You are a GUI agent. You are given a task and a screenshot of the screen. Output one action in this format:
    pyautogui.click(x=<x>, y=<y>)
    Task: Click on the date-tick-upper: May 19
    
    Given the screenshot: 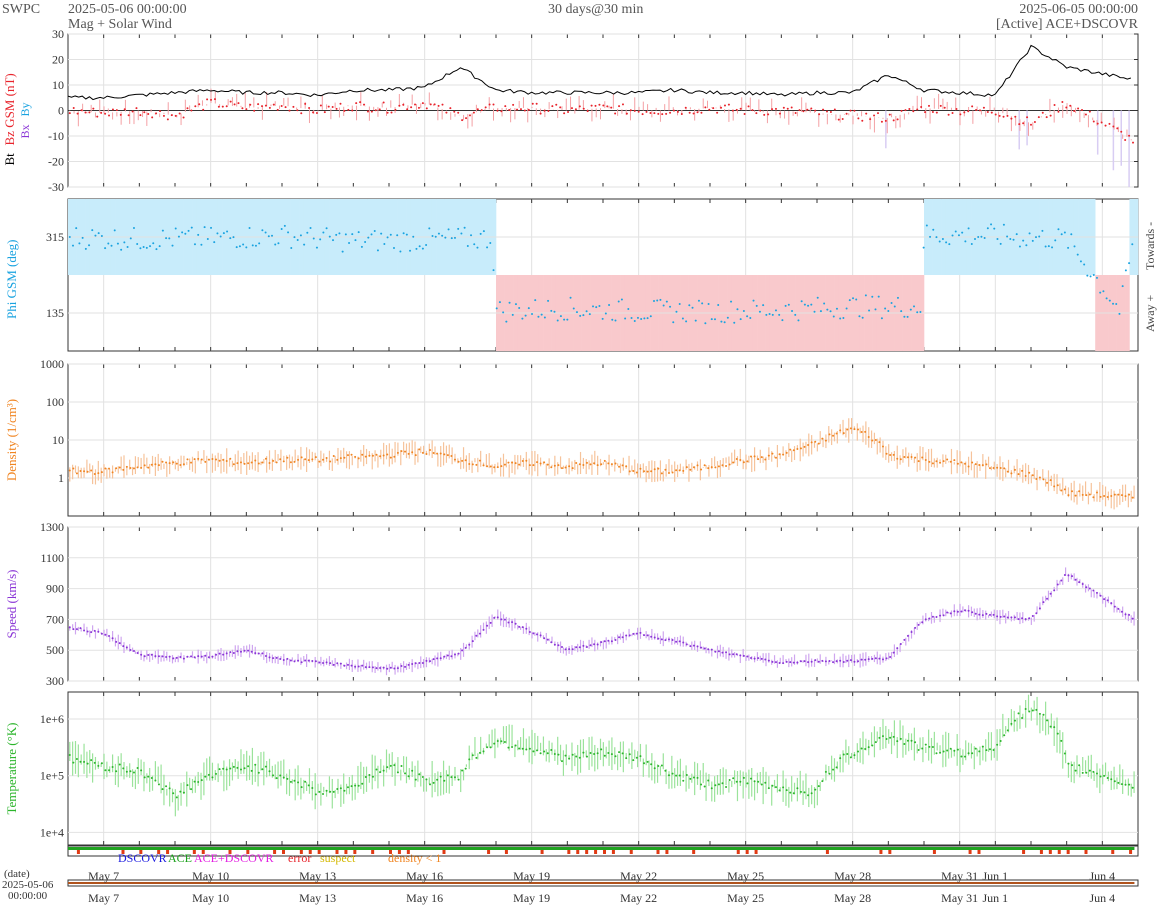 What is the action you would take?
    pyautogui.click(x=531, y=876)
    